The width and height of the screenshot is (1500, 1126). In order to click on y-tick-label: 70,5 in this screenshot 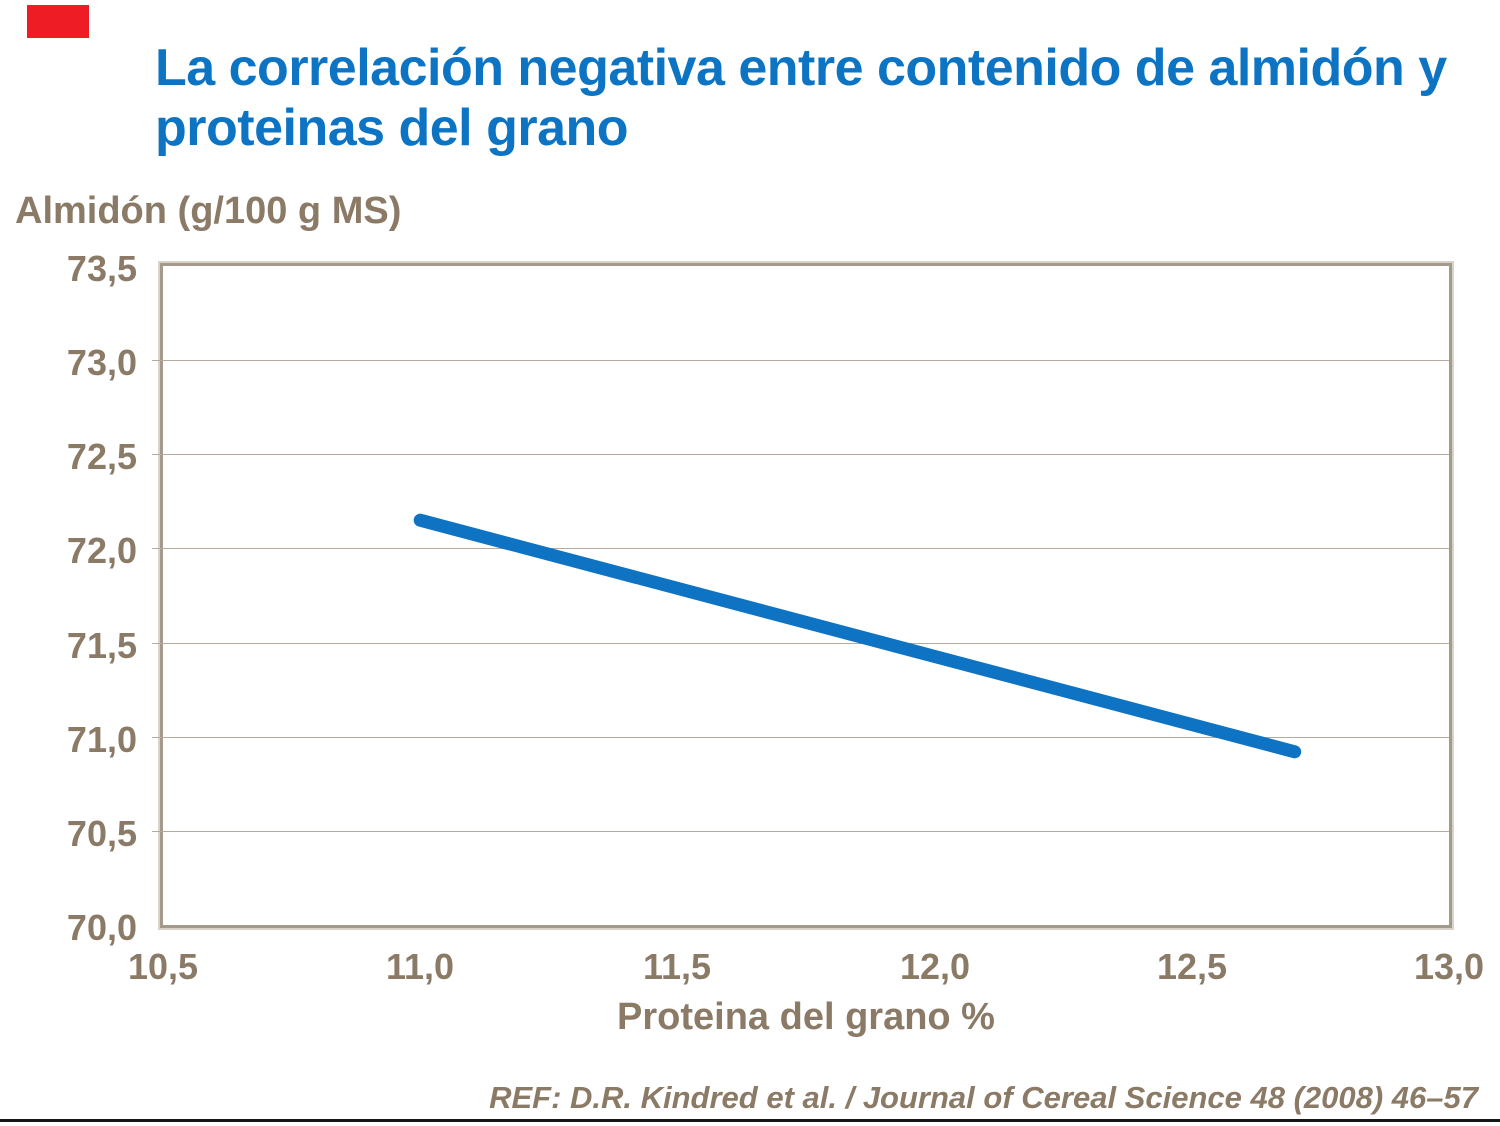, I will do `click(101, 833)`.